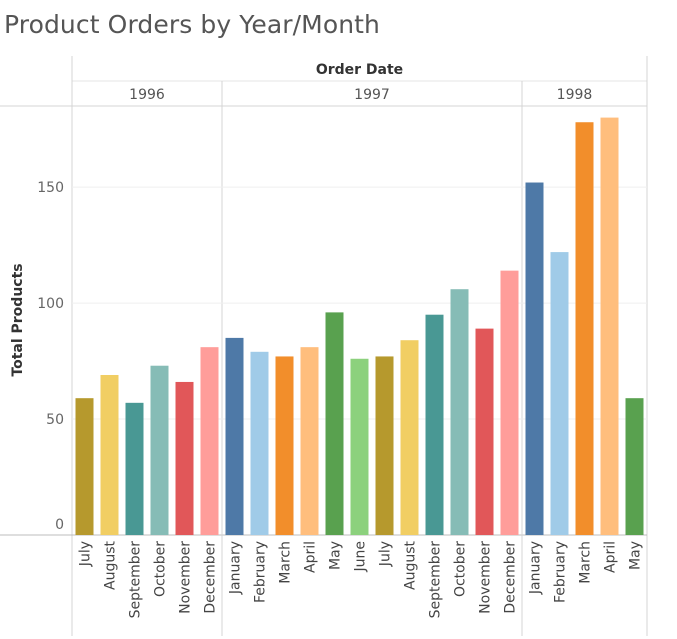 This screenshot has width=677, height=639. Describe the element at coordinates (55, 420) in the screenshot. I see `y-tick-label: 50` at that location.